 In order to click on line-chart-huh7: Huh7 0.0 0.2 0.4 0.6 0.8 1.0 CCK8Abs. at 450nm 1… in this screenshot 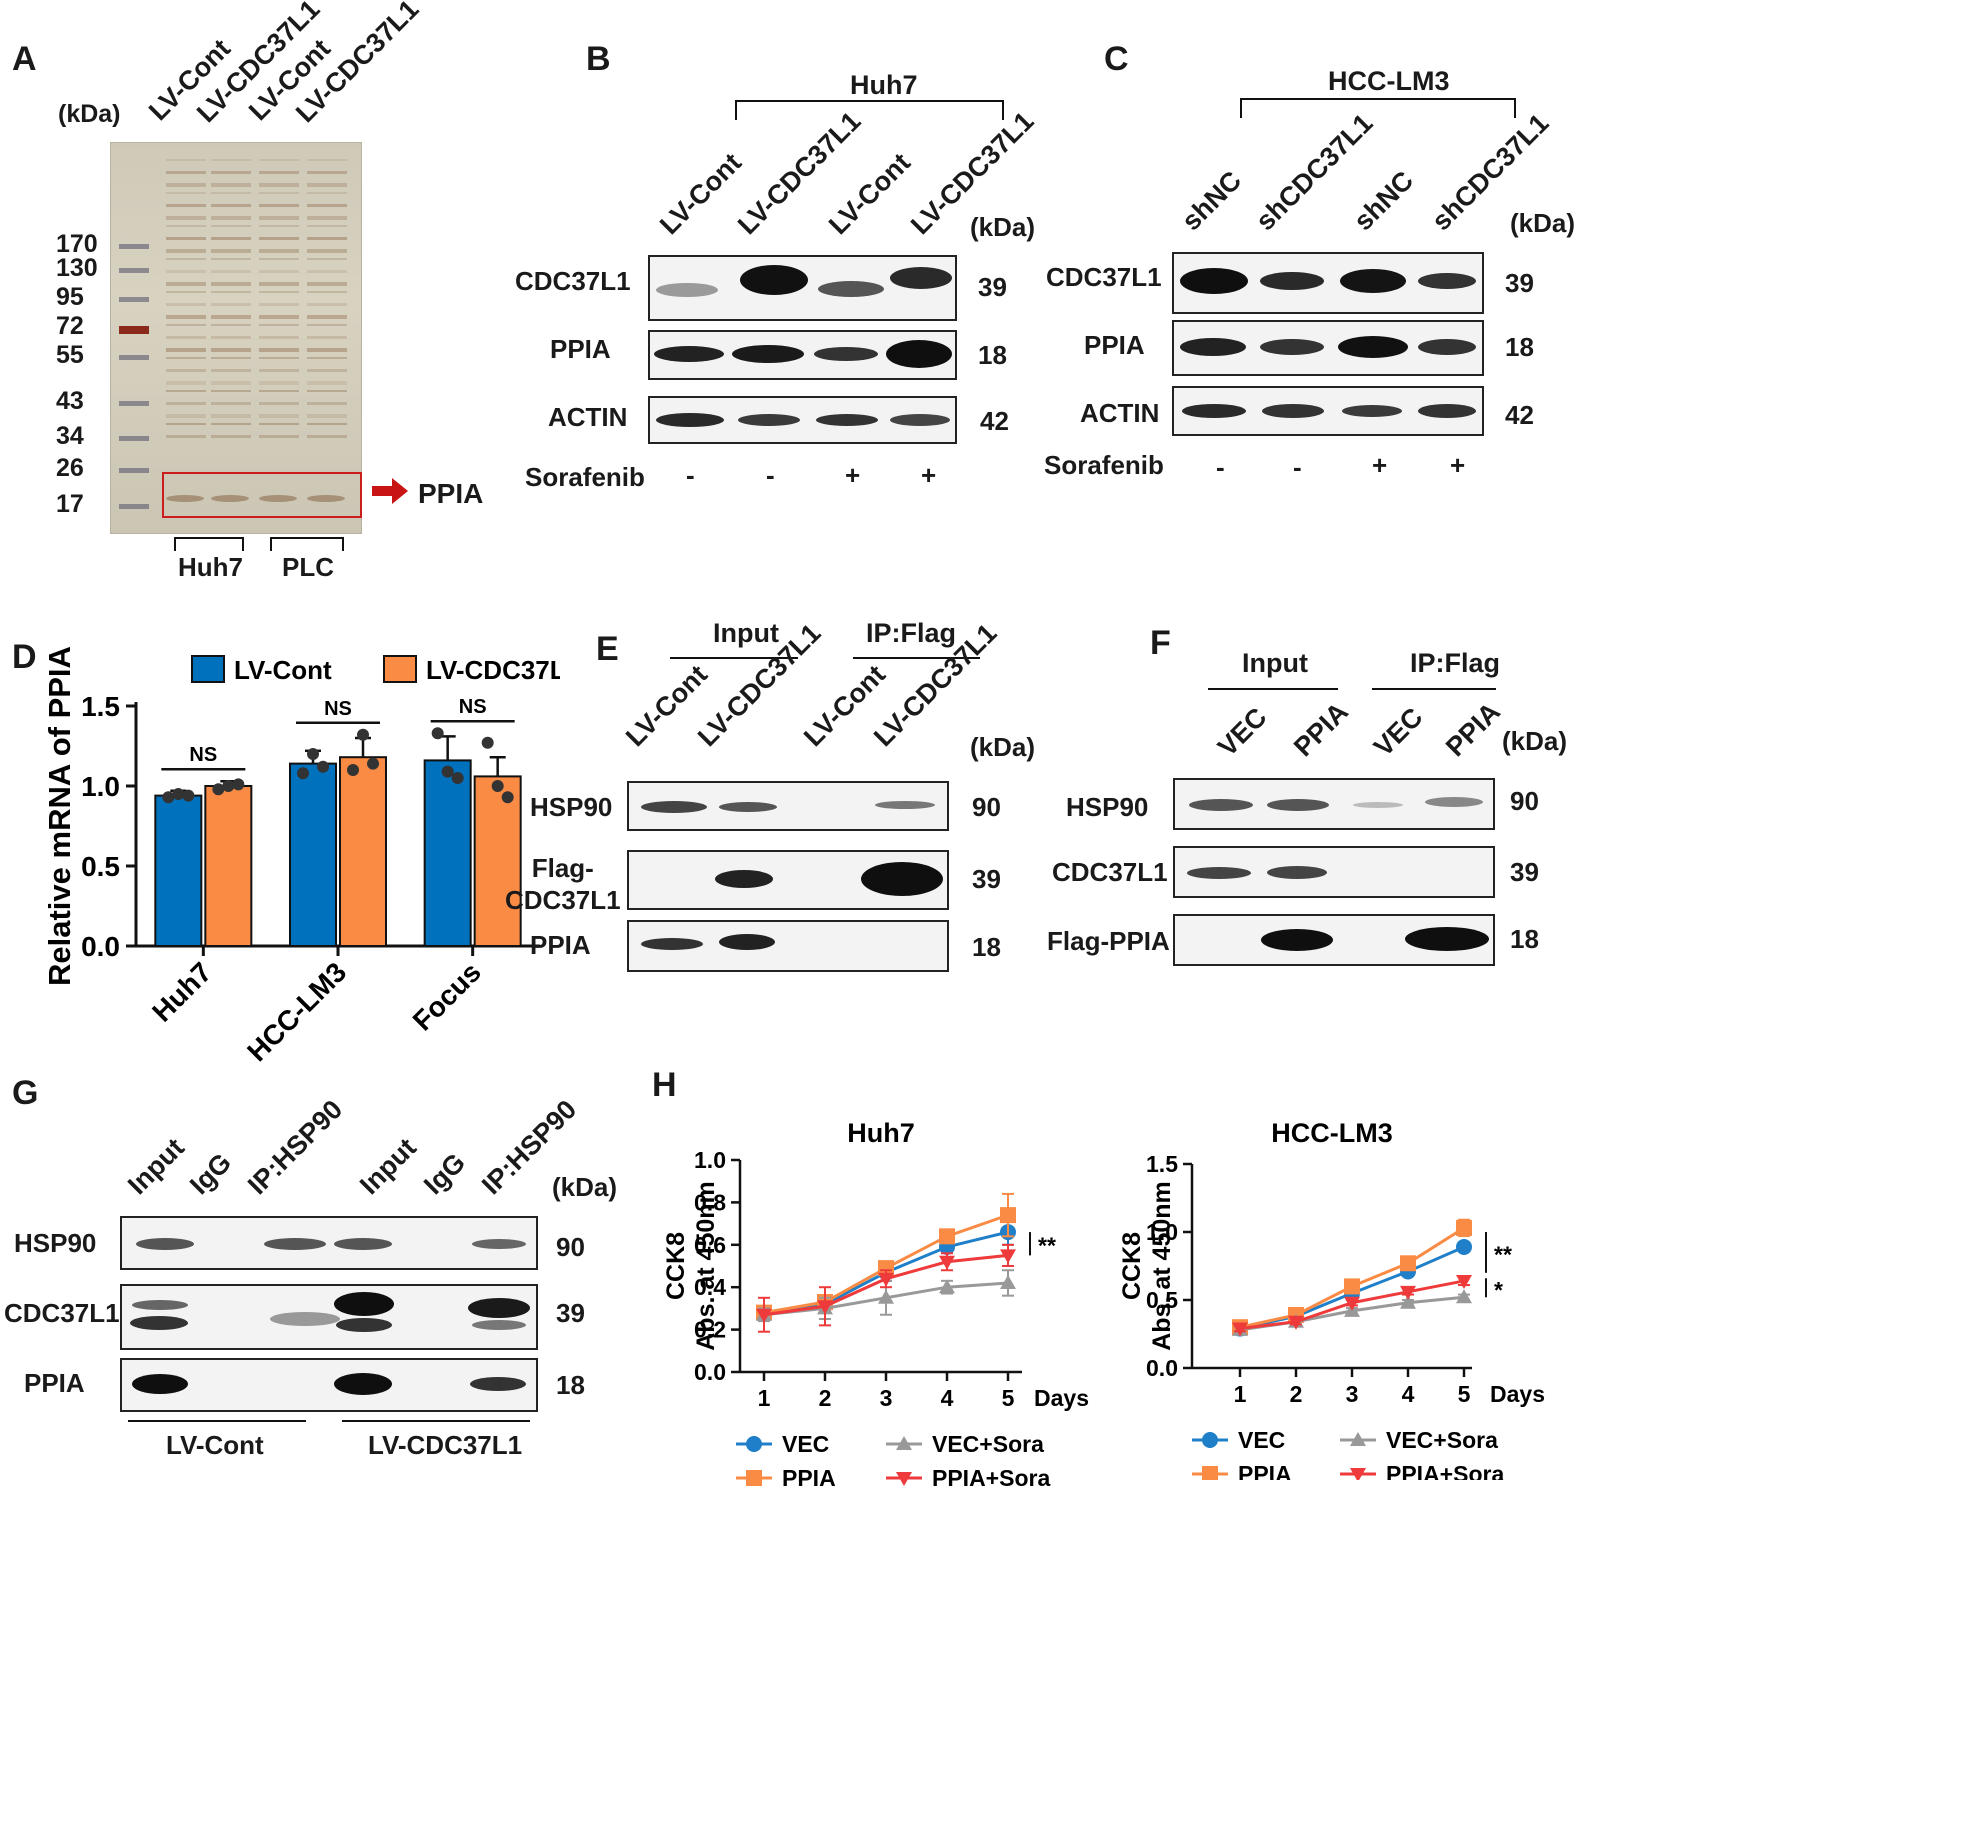, I will do `click(875, 1304)`.